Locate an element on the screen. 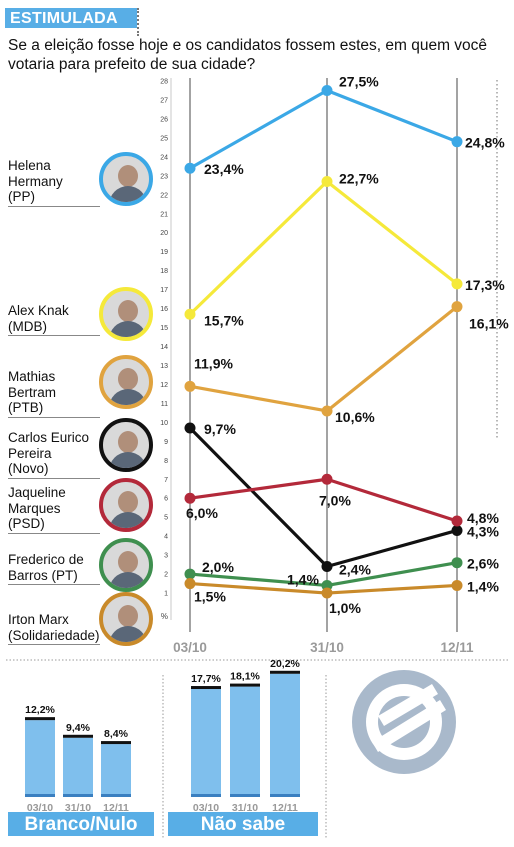 Image resolution: width=514 pixels, height=847 pixels. candidate-name-line: Barros (PT) is located at coordinates (43, 575).